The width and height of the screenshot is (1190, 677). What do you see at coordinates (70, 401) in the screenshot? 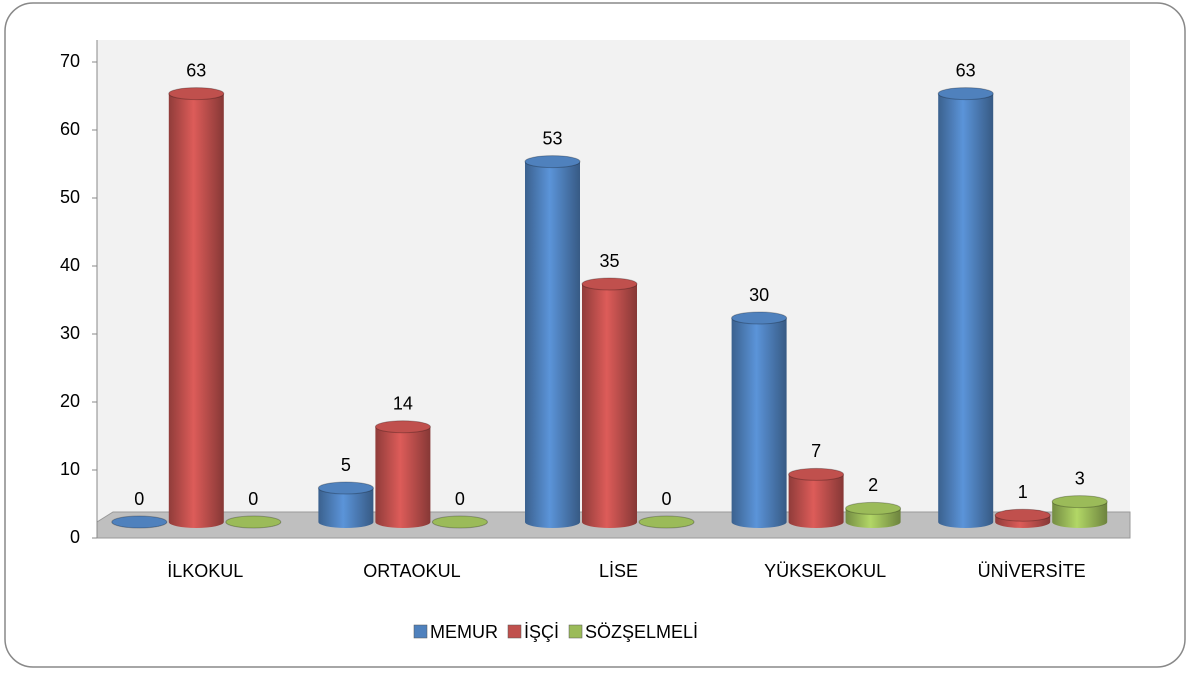
I see `y-tick-label: 20` at bounding box center [70, 401].